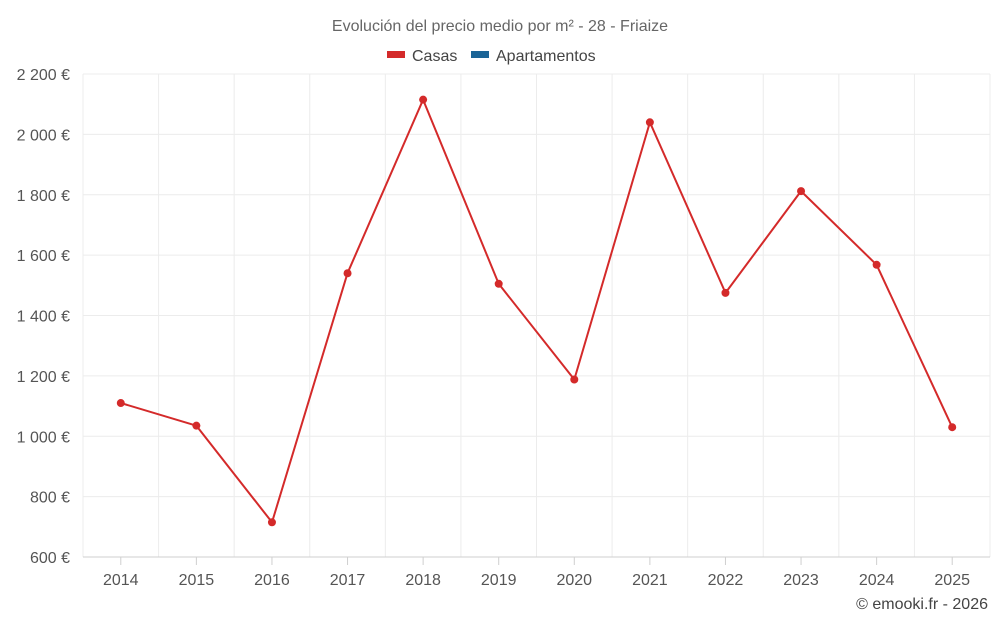  What do you see at coordinates (121, 580) in the screenshot?
I see `x-tick-label: 2014` at bounding box center [121, 580].